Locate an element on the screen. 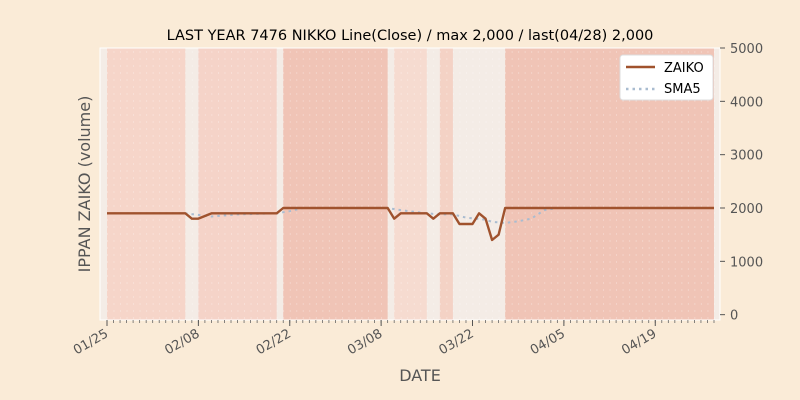  y-axis: 0 1000 2000 3000 4000 5000 is located at coordinates (741, 183).